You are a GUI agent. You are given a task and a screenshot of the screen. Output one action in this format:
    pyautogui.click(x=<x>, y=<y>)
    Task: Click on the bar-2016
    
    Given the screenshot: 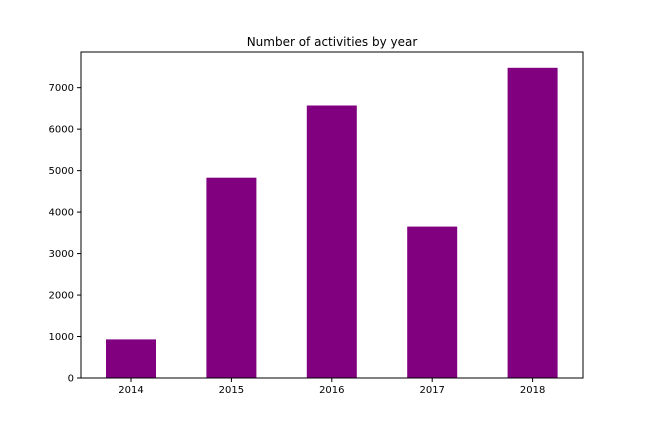 What is the action you would take?
    pyautogui.click(x=331, y=241)
    